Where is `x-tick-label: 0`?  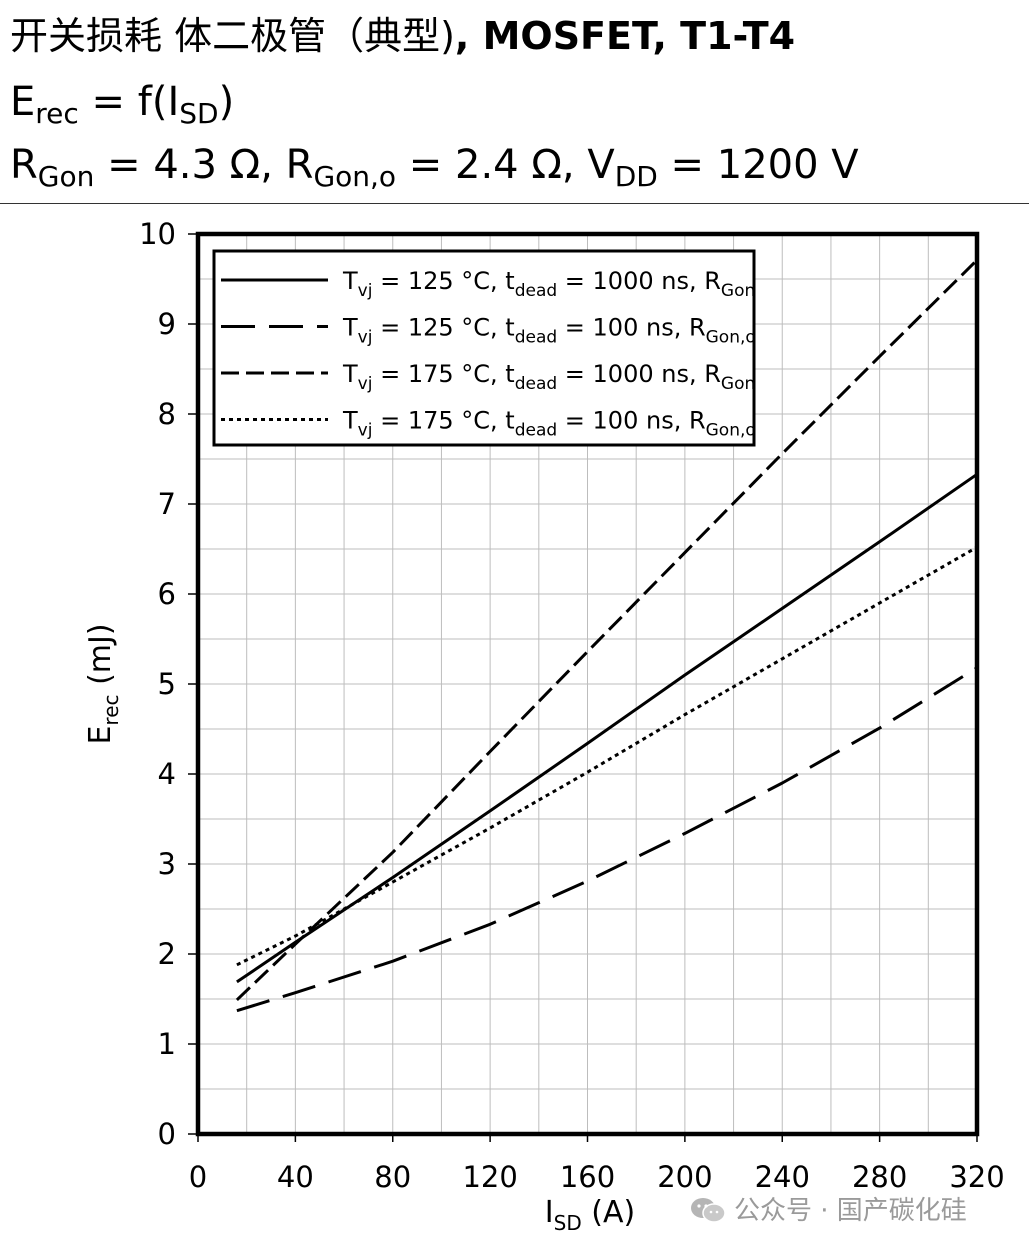
x-tick-label: 0 is located at coordinates (198, 1177).